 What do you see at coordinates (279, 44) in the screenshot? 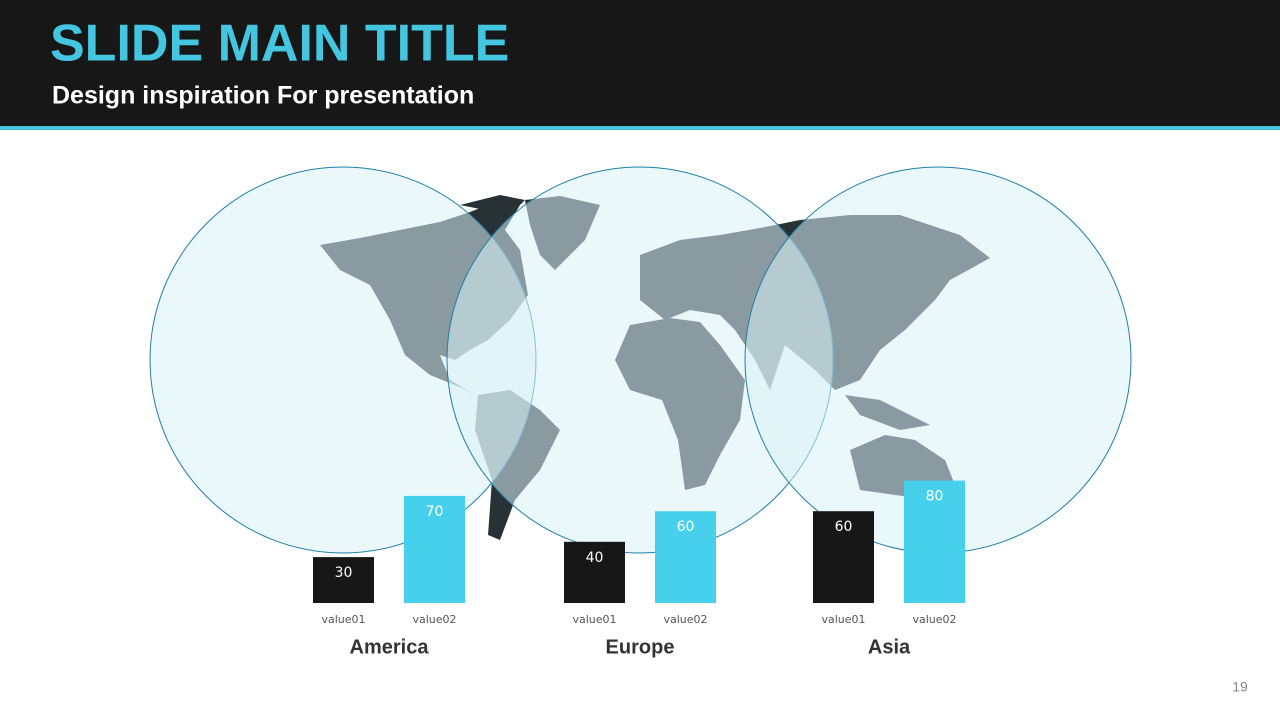
I see `slide-title: SLIDE MAIN TITLE` at bounding box center [279, 44].